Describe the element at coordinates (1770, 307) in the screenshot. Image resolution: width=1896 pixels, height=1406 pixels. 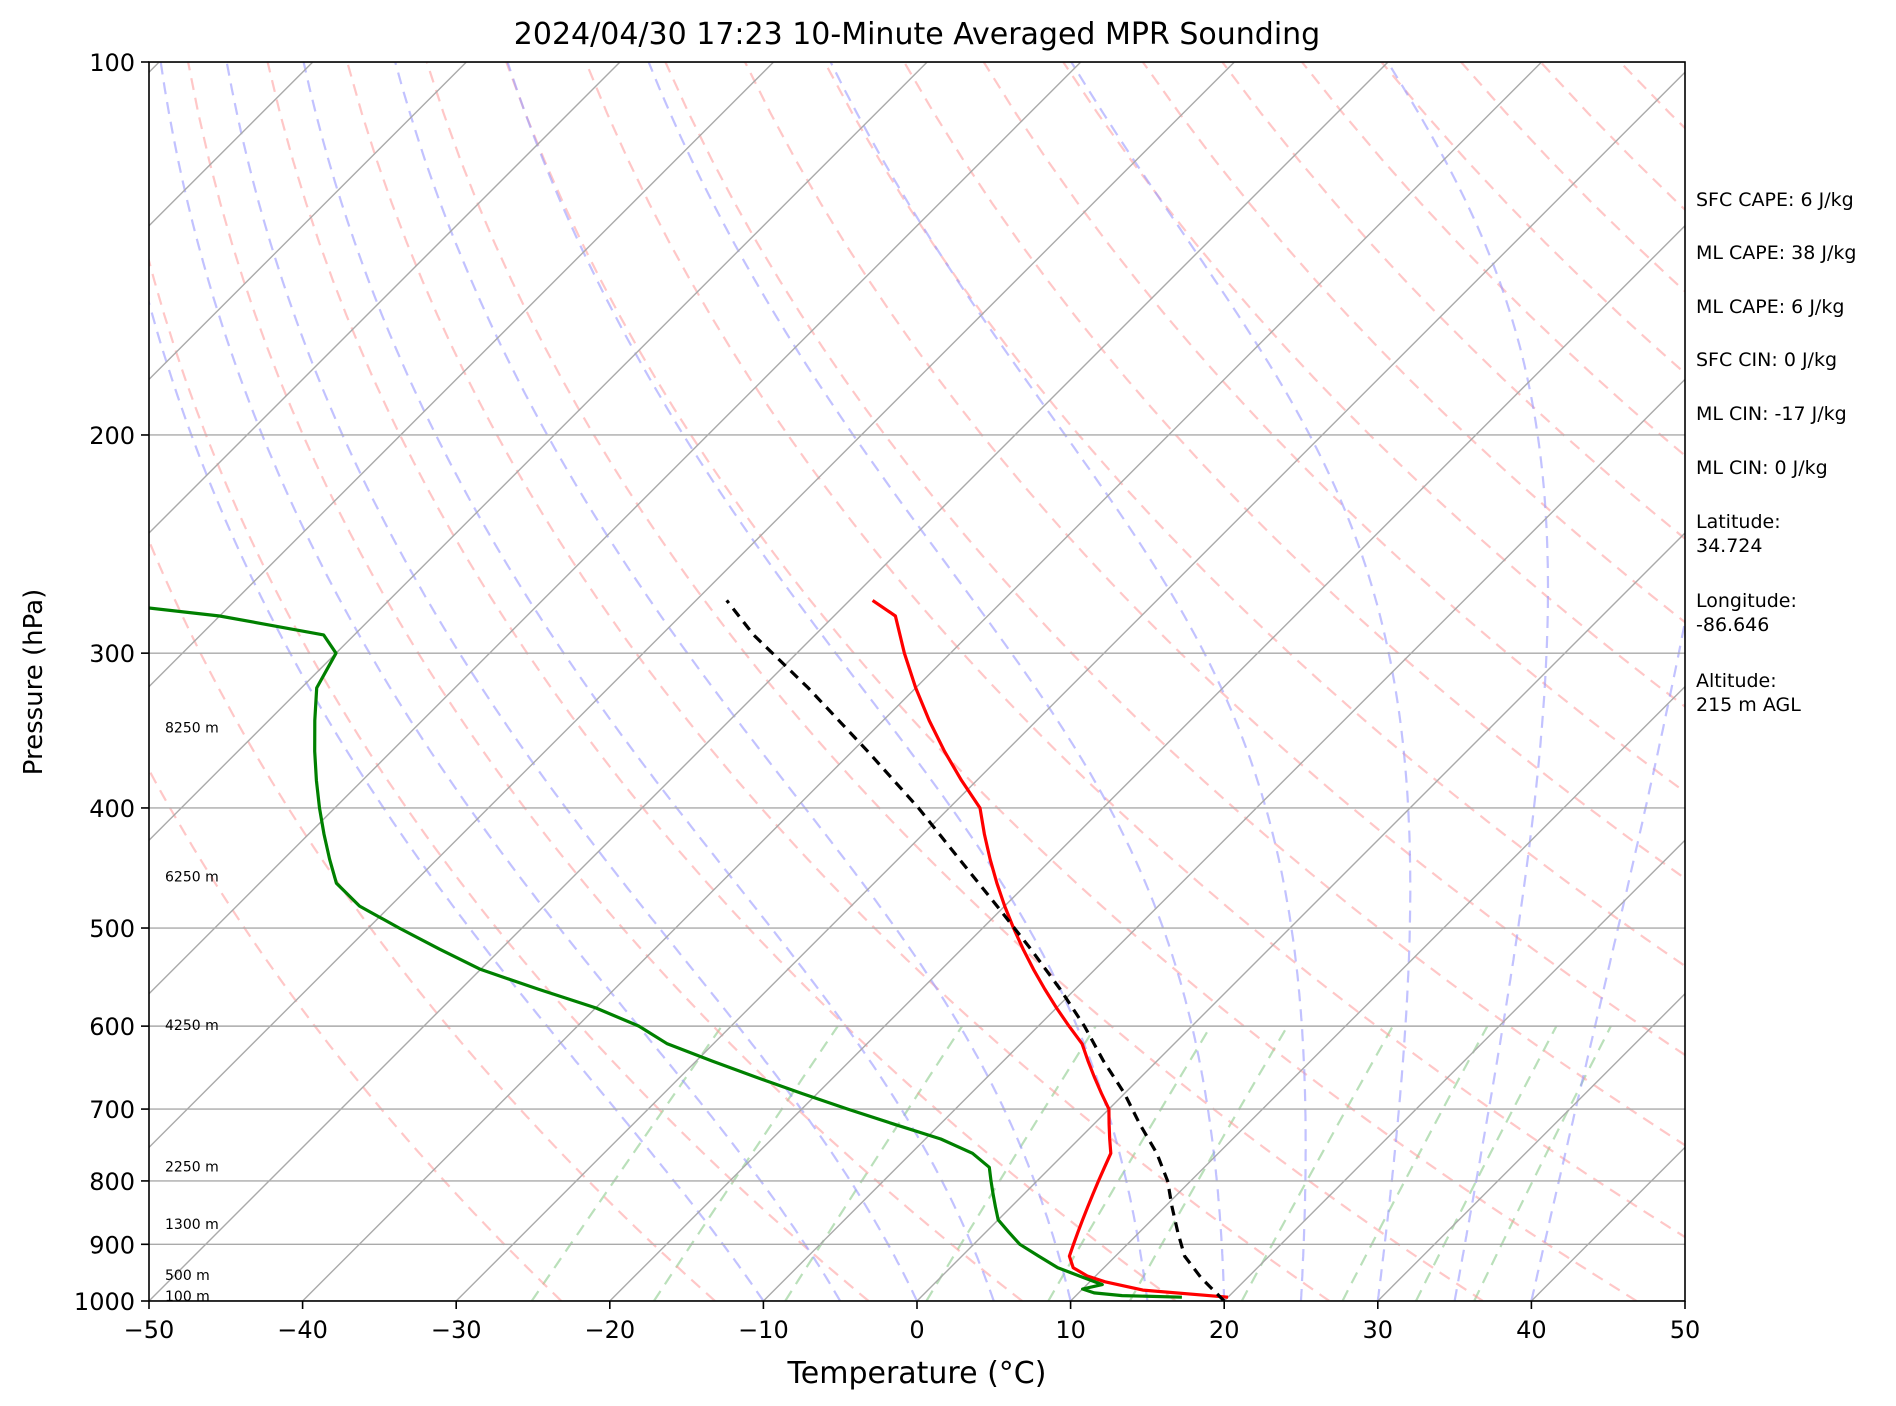
I see `stat-line: ML CAPE: 6 J/kg` at that location.